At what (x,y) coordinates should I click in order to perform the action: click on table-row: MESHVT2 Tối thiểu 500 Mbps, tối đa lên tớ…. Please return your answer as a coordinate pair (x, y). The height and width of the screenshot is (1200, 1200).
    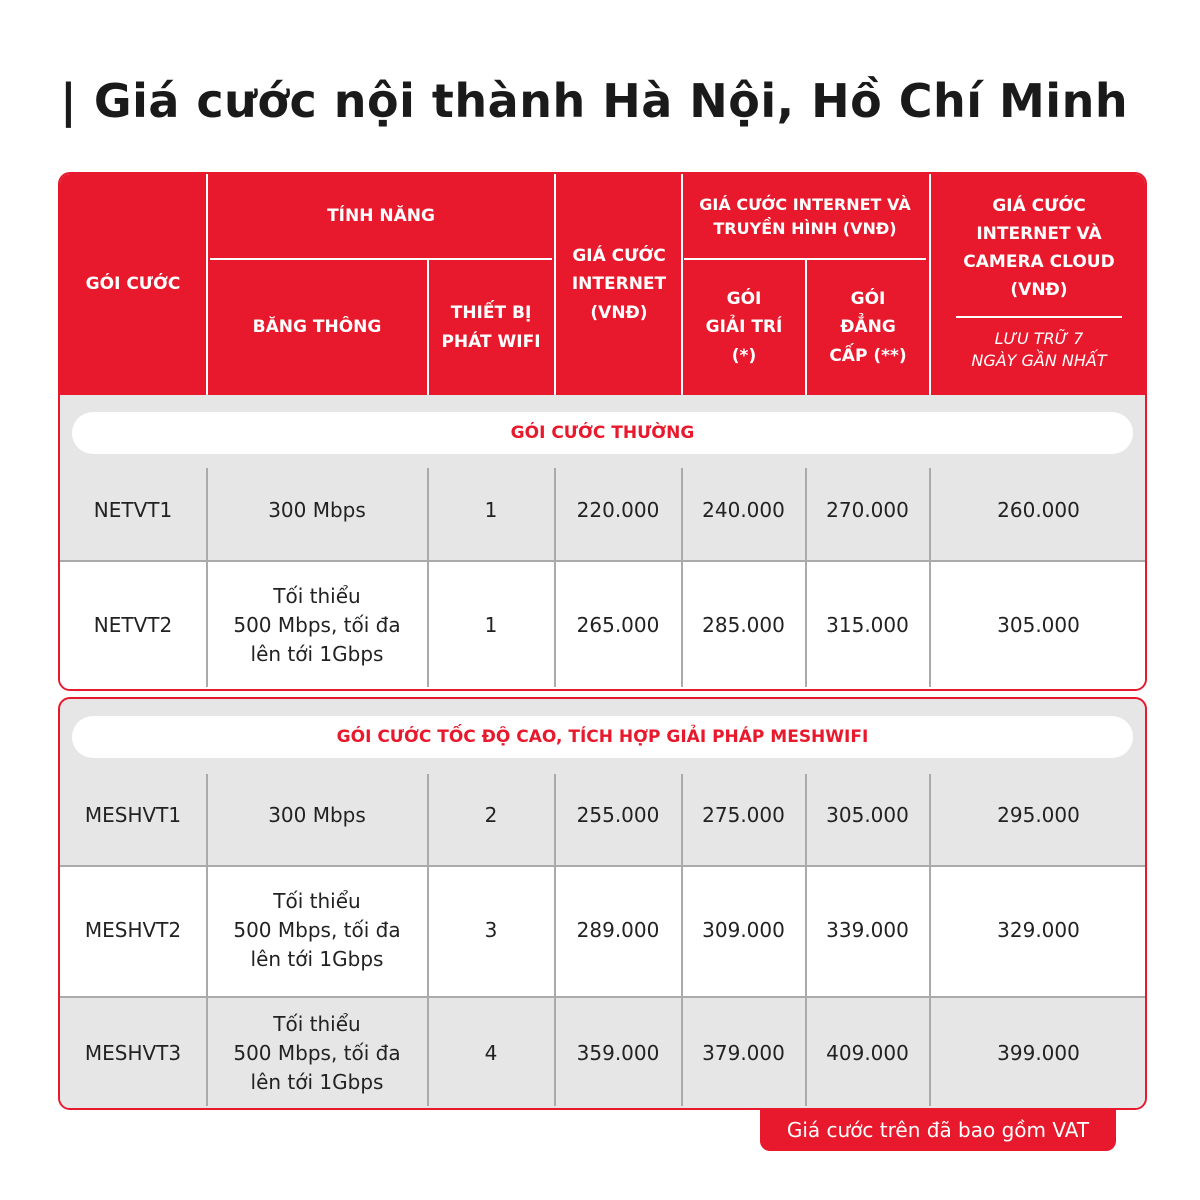
    Looking at the image, I should click on (602, 930).